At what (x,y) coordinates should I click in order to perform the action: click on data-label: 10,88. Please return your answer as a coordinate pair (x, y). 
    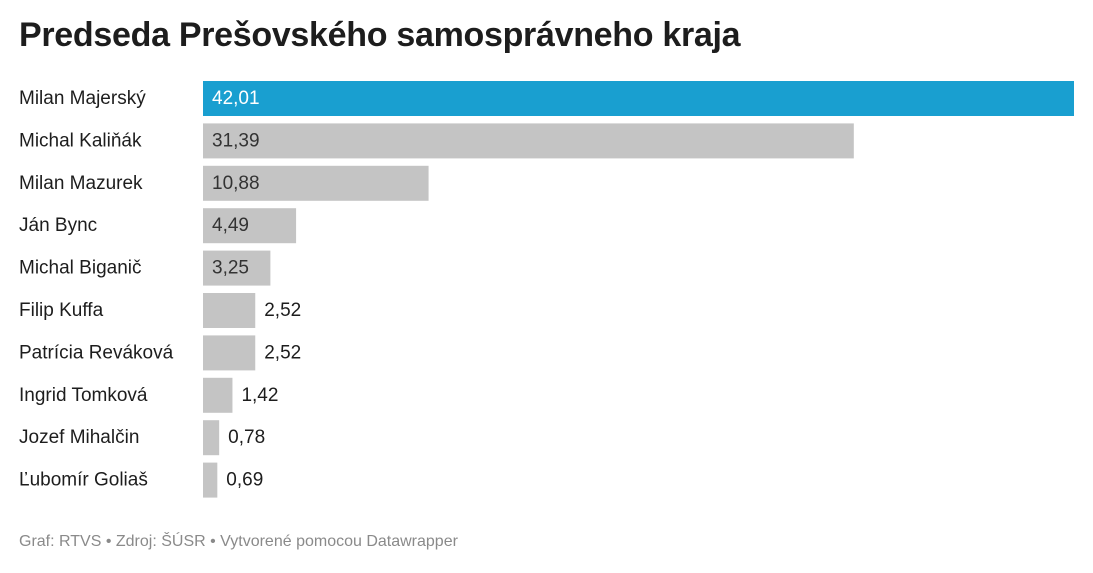
    Looking at the image, I should click on (236, 183).